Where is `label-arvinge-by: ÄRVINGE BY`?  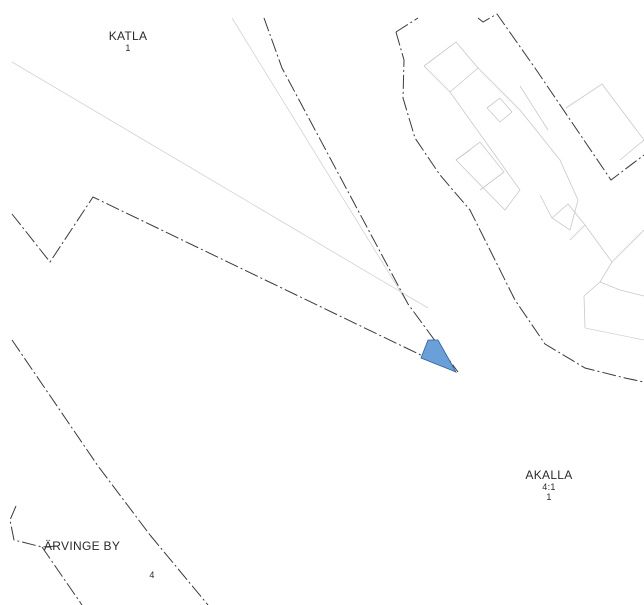 label-arvinge-by: ÄRVINGE BY is located at coordinates (99, 546).